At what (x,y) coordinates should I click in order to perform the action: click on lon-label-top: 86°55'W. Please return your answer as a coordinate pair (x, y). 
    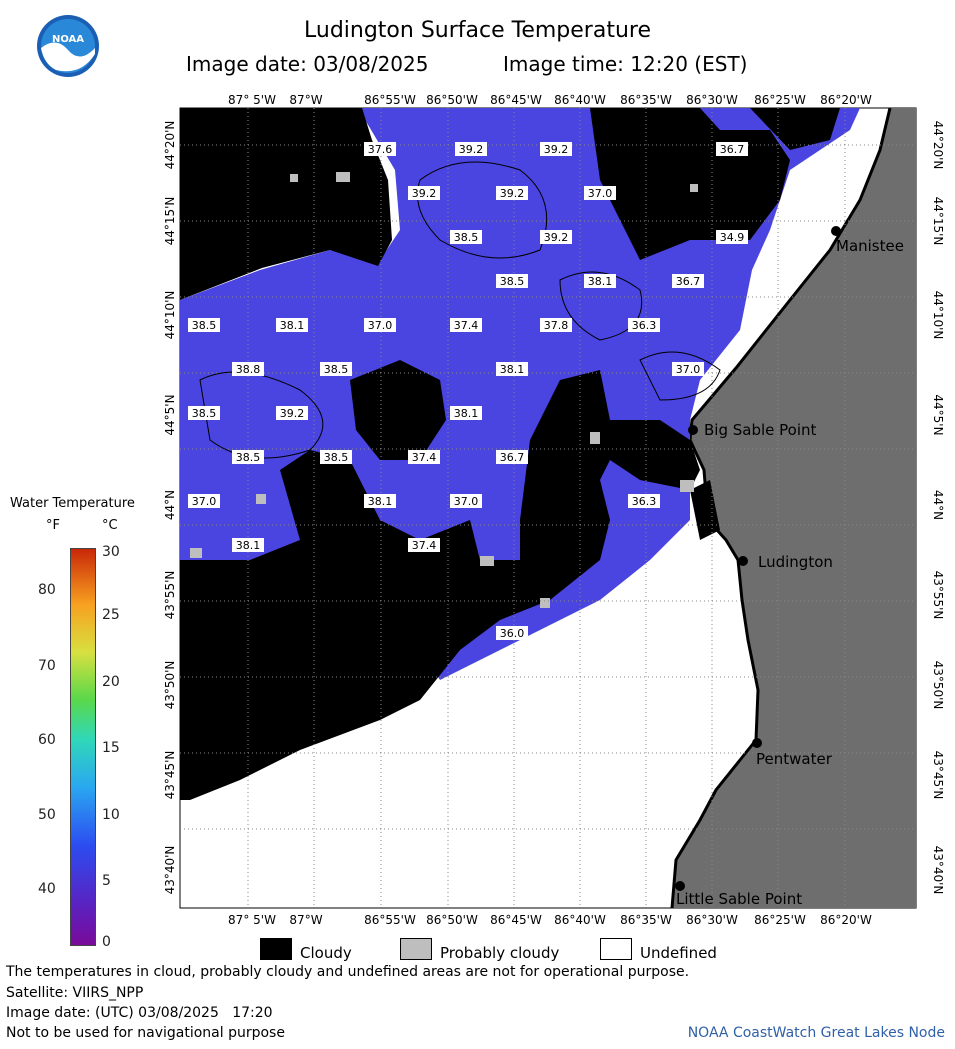
    Looking at the image, I should click on (390, 100).